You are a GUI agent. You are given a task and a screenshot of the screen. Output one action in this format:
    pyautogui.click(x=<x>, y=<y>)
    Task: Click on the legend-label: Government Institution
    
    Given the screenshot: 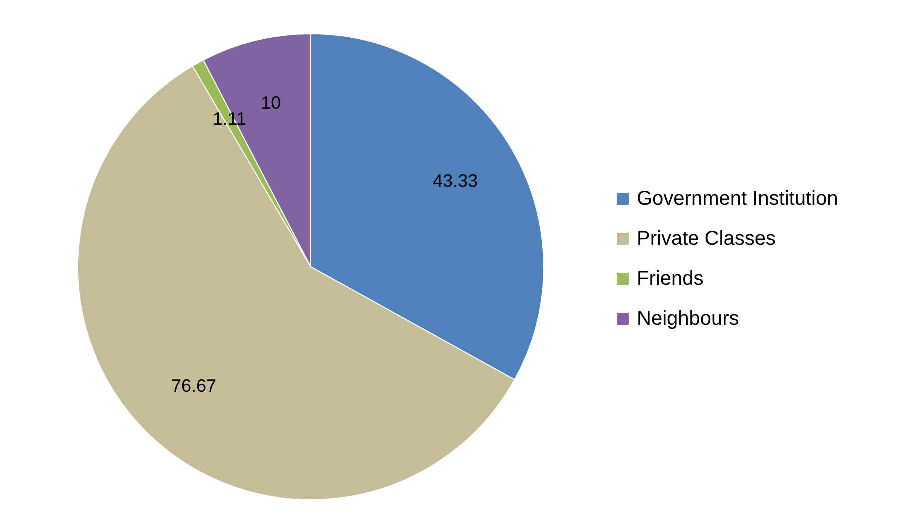 What is the action you would take?
    pyautogui.click(x=737, y=199)
    